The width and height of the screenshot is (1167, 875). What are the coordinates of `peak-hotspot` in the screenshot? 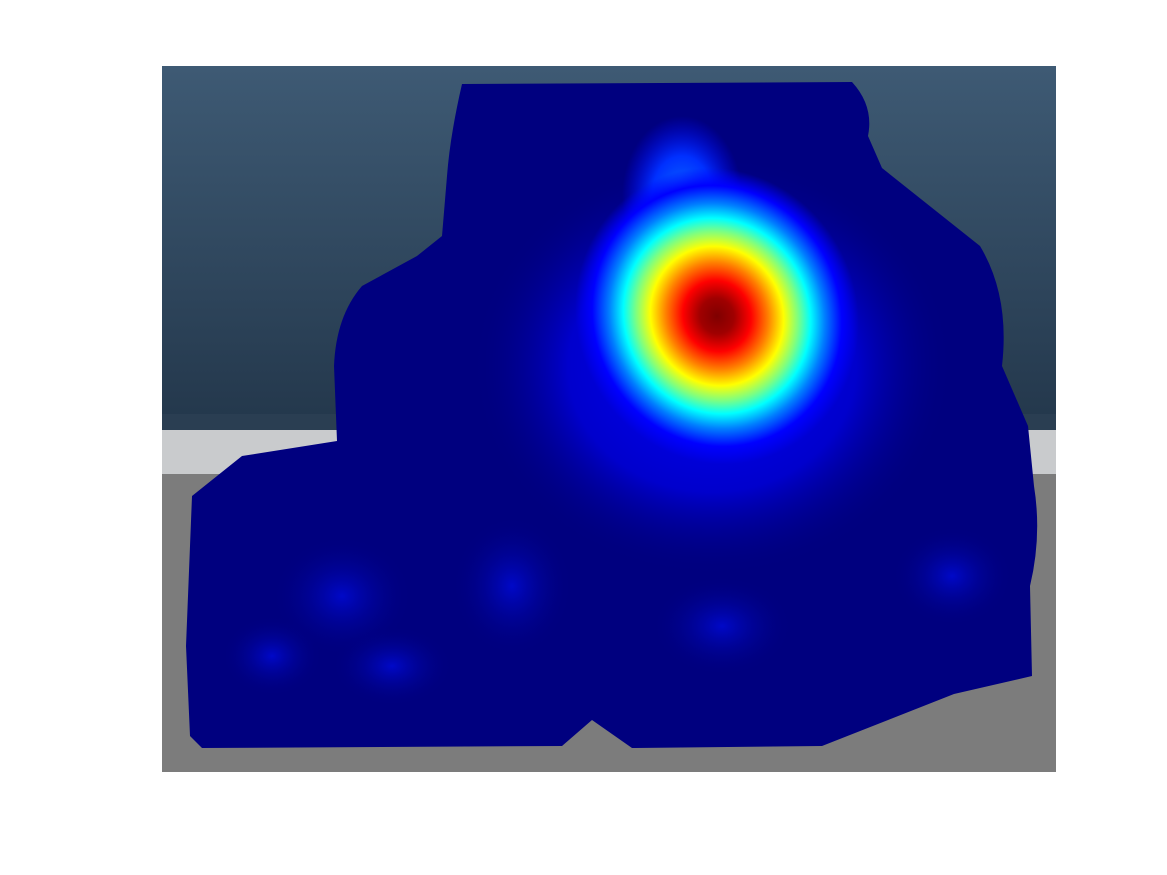 It's located at (717, 316).